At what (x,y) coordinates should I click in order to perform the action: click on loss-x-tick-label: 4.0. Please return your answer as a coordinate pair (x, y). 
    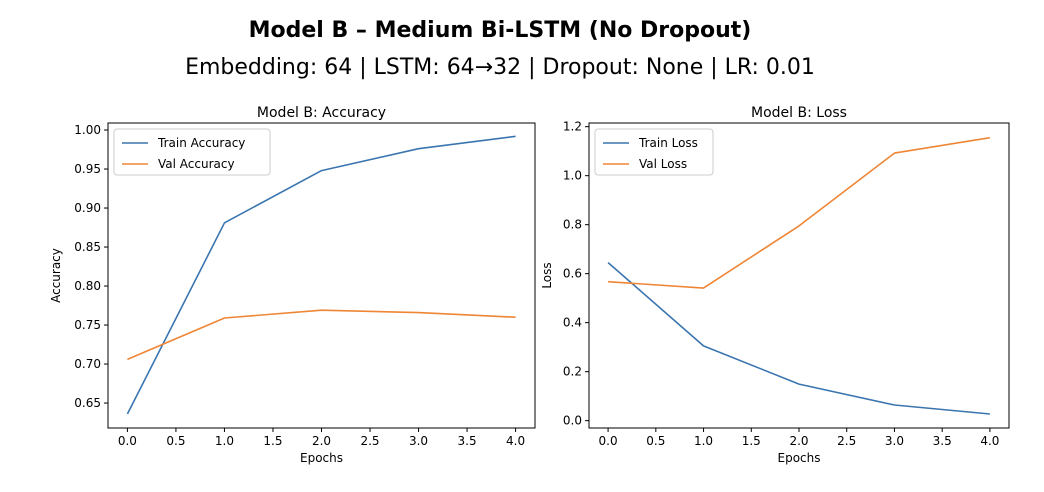
    Looking at the image, I should click on (989, 441).